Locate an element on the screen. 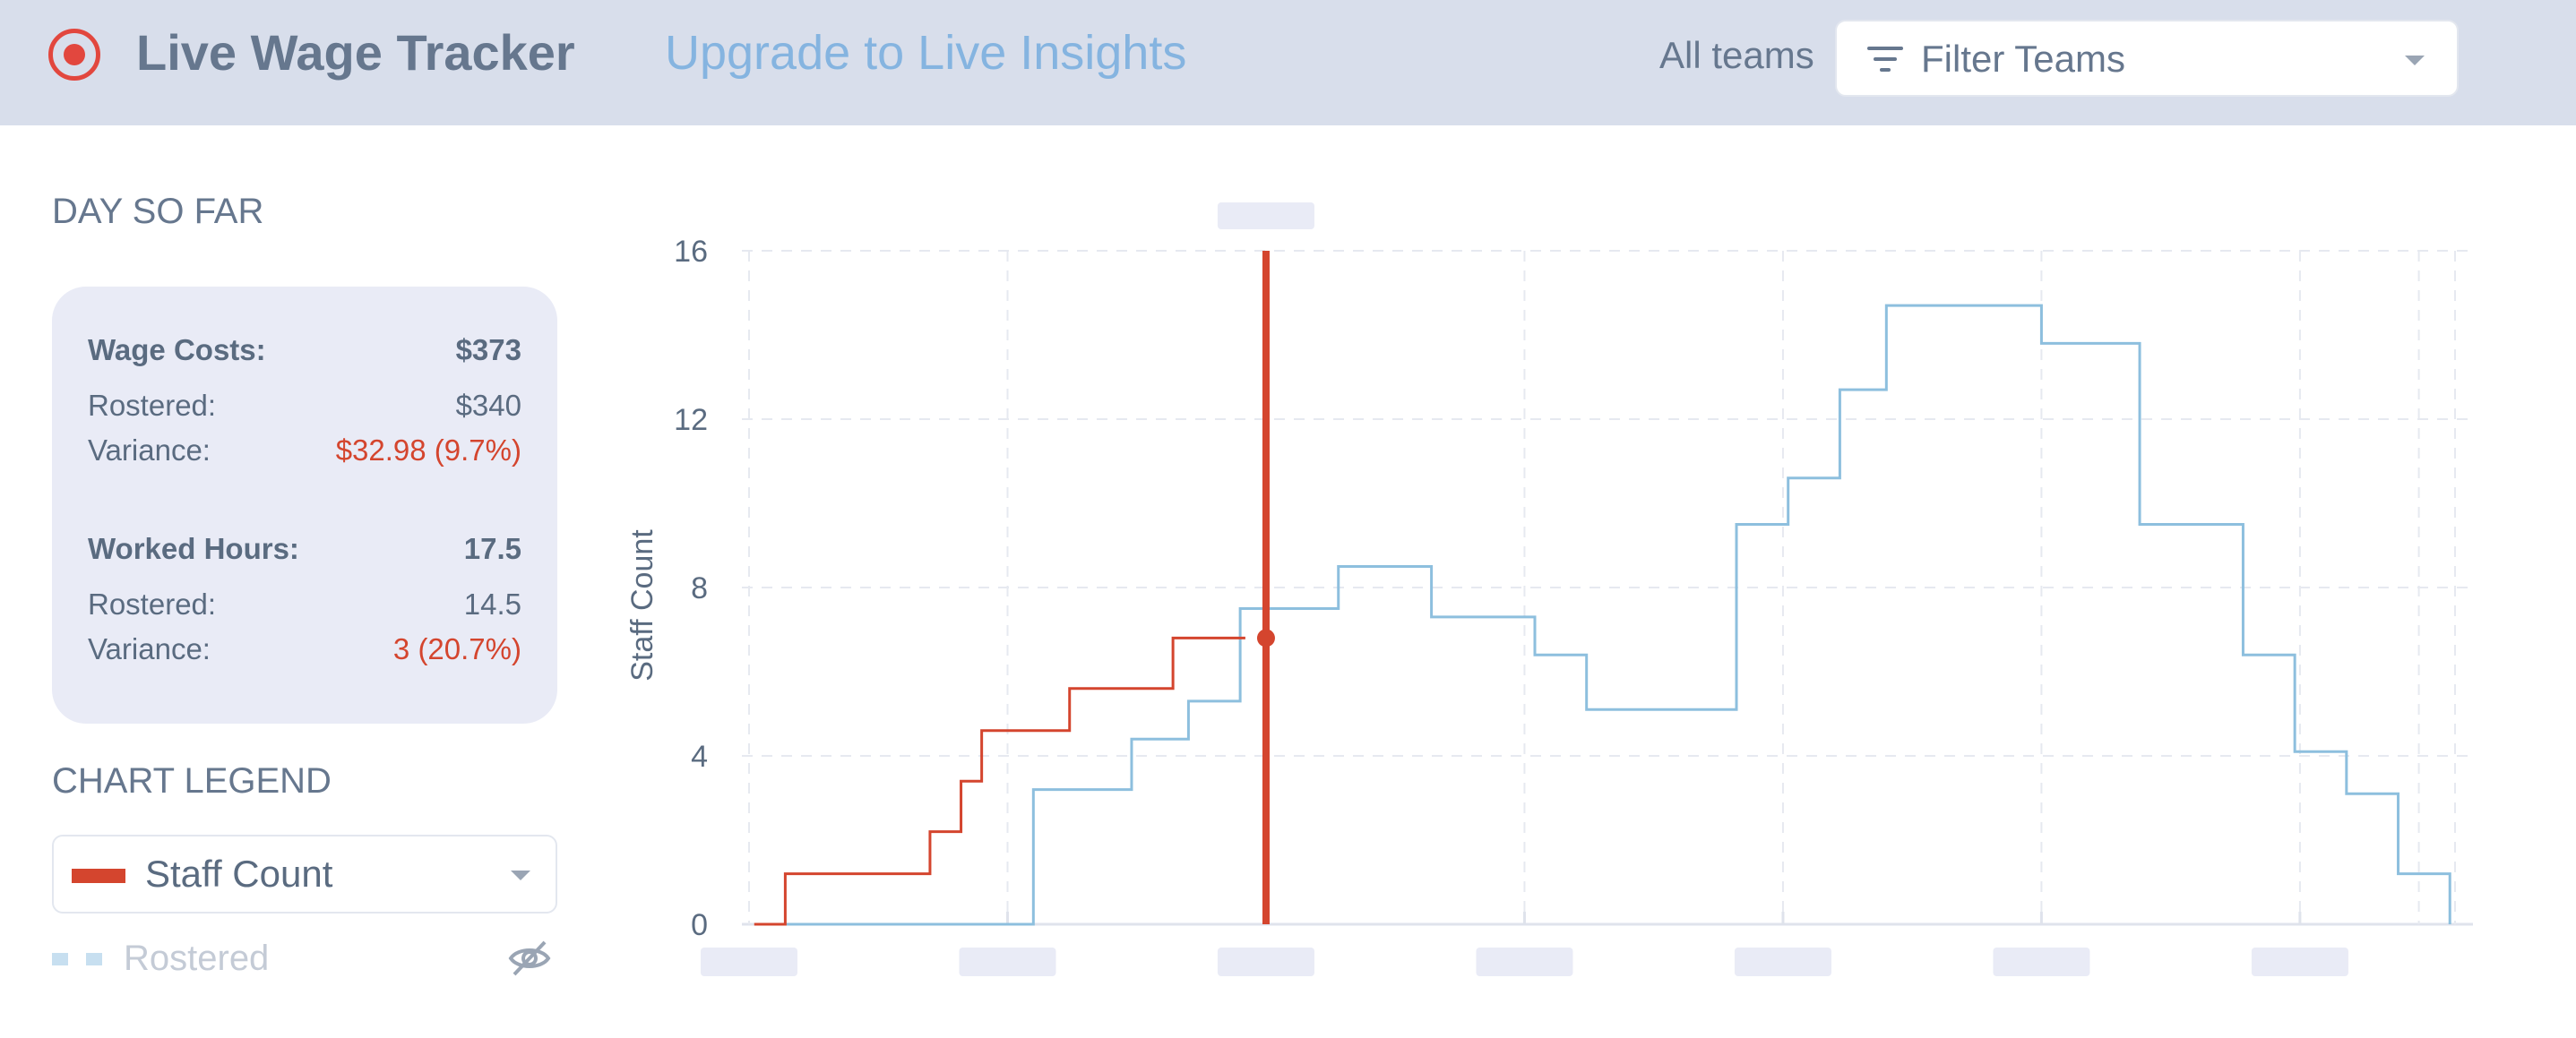 This screenshot has height=1038, width=2576. y-tick-label: 0 is located at coordinates (700, 925).